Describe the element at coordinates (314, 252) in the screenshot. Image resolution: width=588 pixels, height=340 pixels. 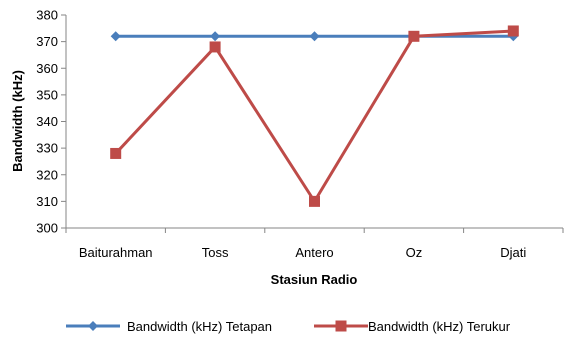
I see `x-tick-label: Antero` at that location.